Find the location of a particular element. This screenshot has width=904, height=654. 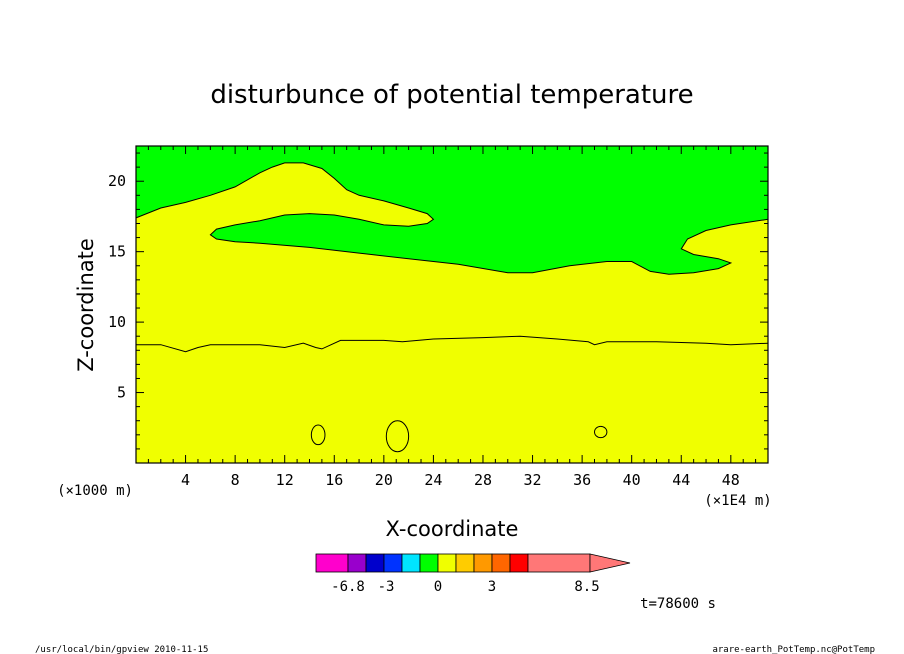

x-tick-label: 32 is located at coordinates (533, 480).